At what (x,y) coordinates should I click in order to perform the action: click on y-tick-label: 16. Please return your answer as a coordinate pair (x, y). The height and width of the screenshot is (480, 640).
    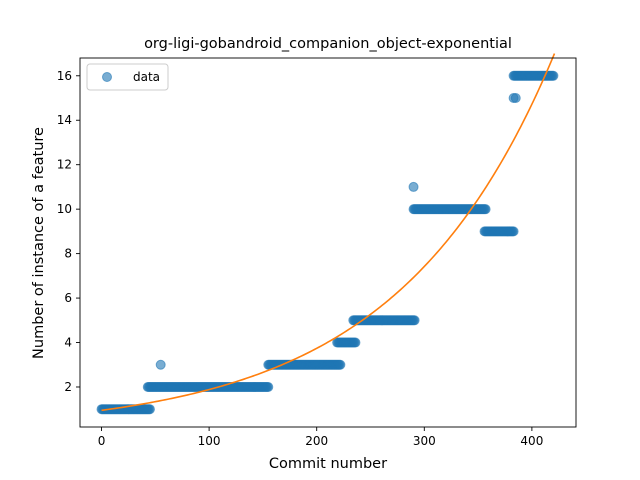
    Looking at the image, I should click on (64, 76).